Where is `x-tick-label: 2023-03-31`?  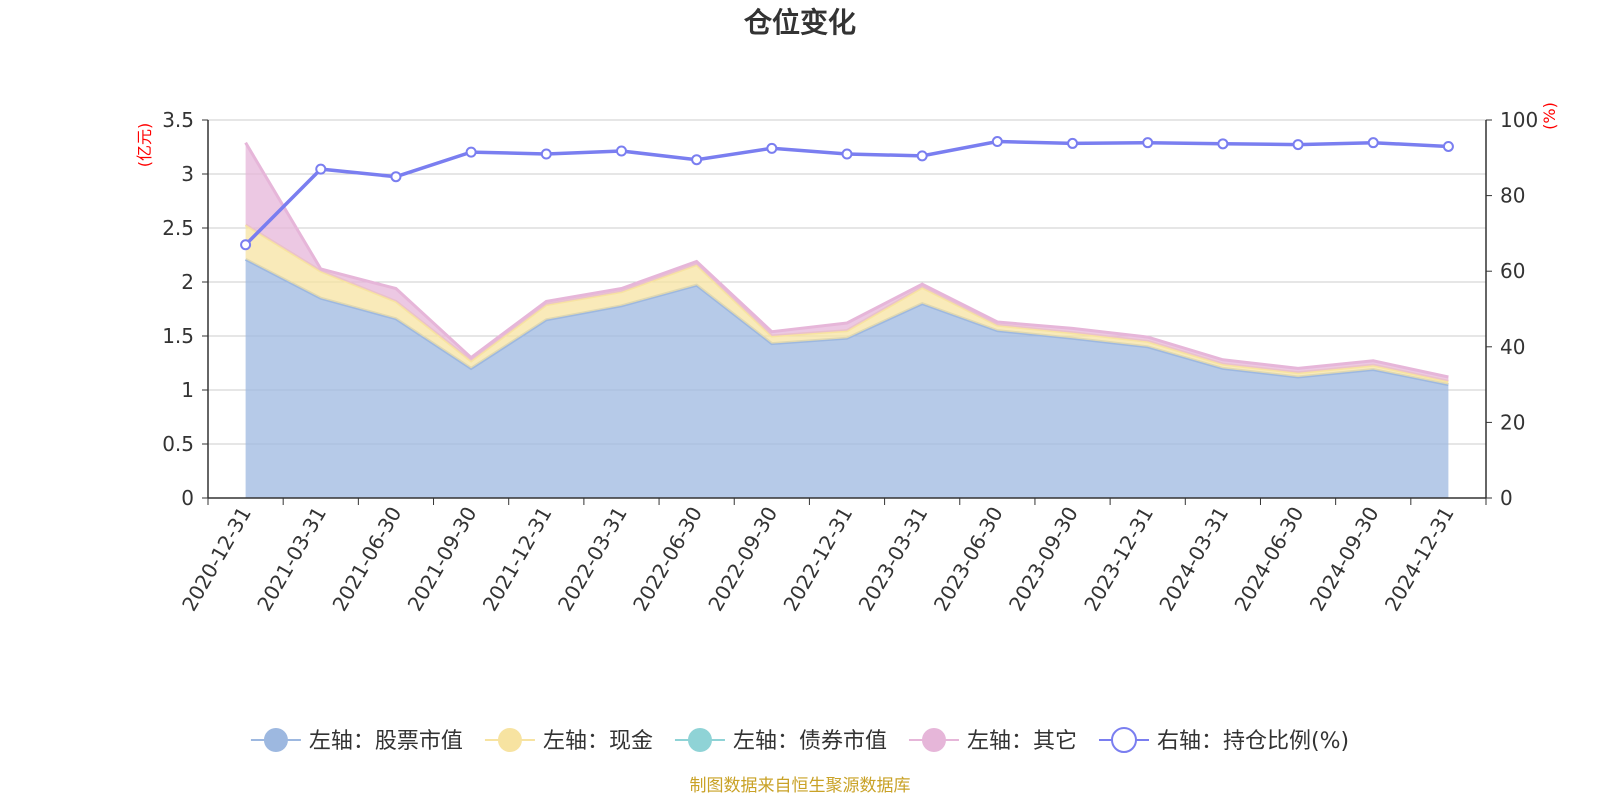
x-tick-label: 2023-03-31 is located at coordinates (893, 559).